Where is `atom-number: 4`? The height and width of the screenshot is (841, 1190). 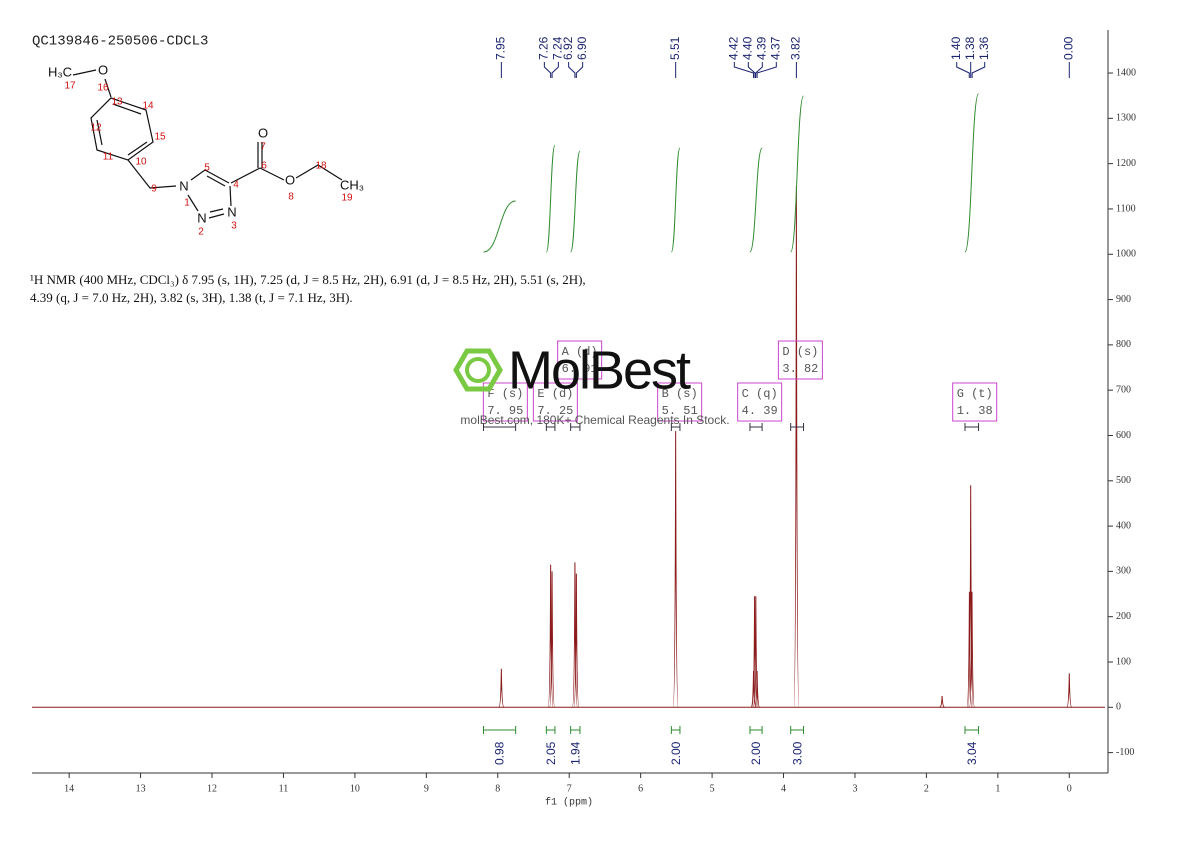
atom-number: 4 is located at coordinates (236, 185).